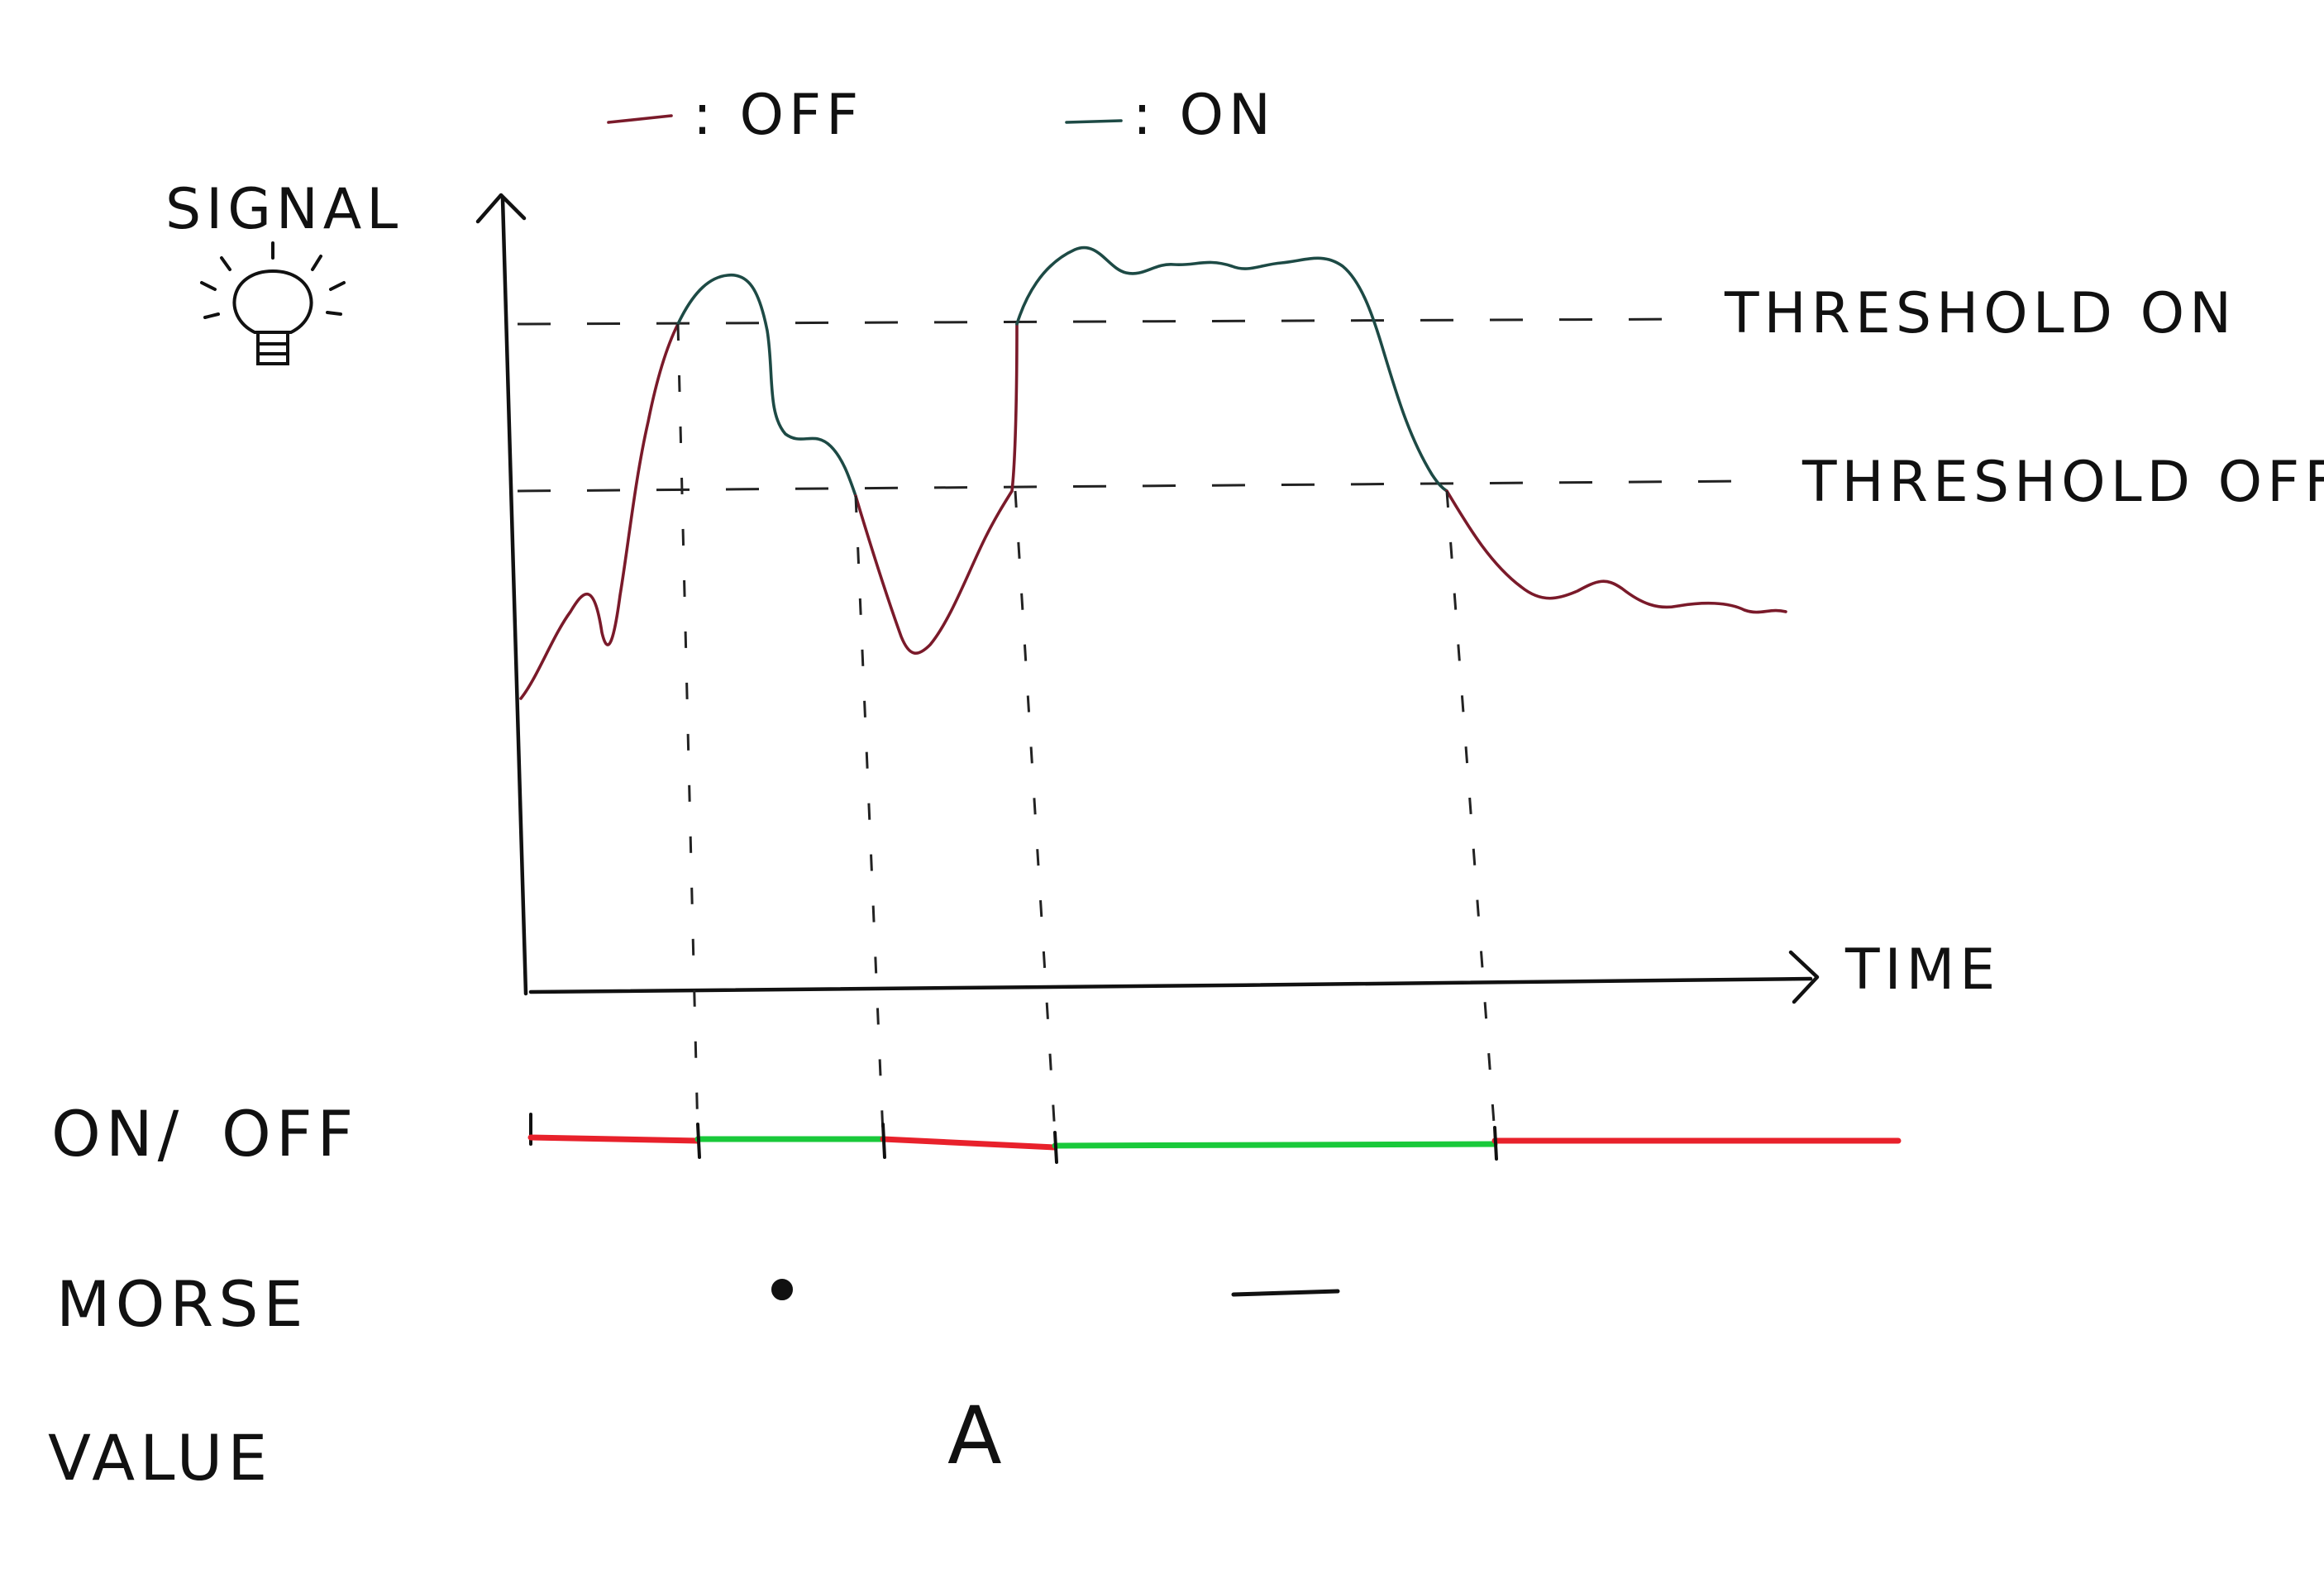 The width and height of the screenshot is (2324, 1583). I want to click on x-axis, so click(1170, 985).